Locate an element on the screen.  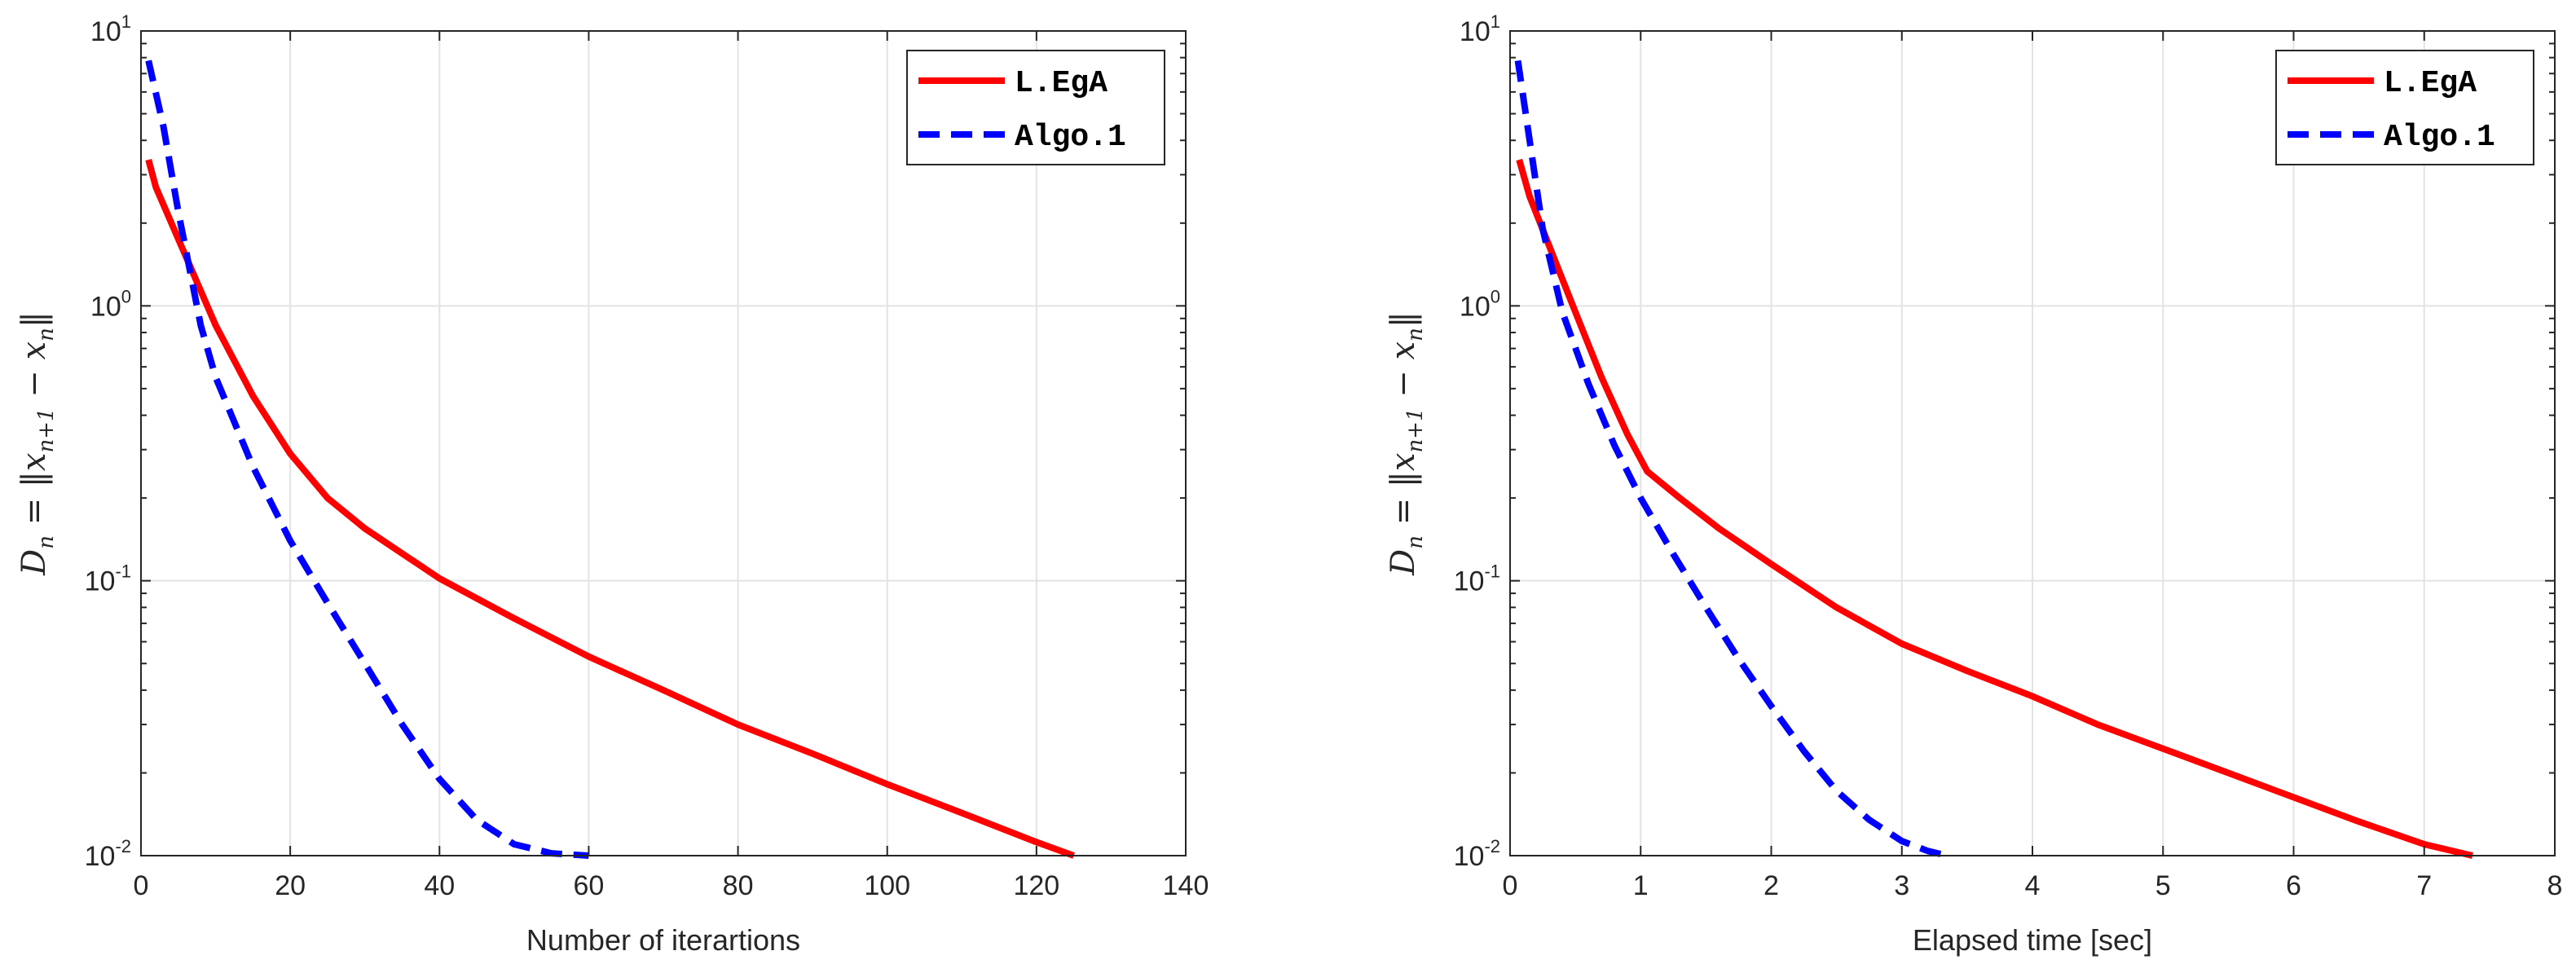
x-tick-label: 6 is located at coordinates (2294, 885).